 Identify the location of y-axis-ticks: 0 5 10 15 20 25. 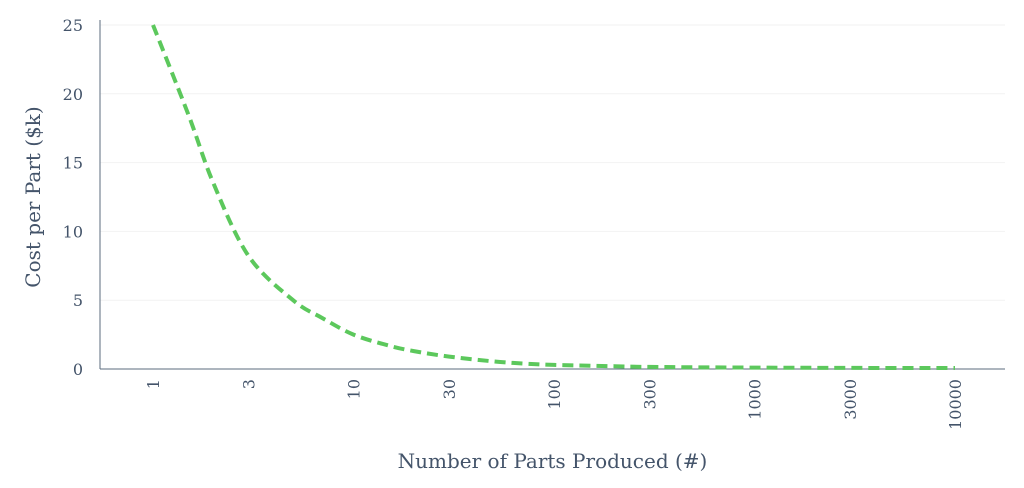
(73, 197).